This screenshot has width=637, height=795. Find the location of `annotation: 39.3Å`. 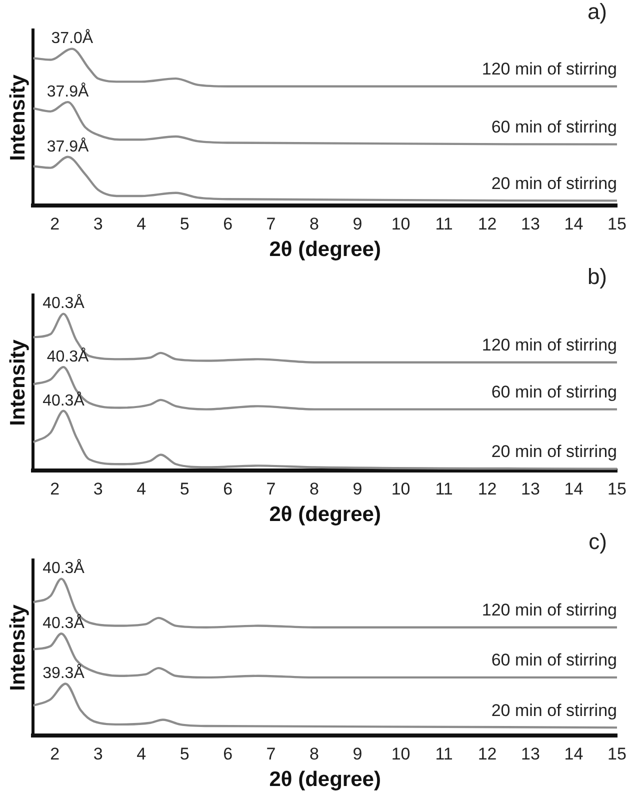

annotation: 39.3Å is located at coordinates (63, 673).